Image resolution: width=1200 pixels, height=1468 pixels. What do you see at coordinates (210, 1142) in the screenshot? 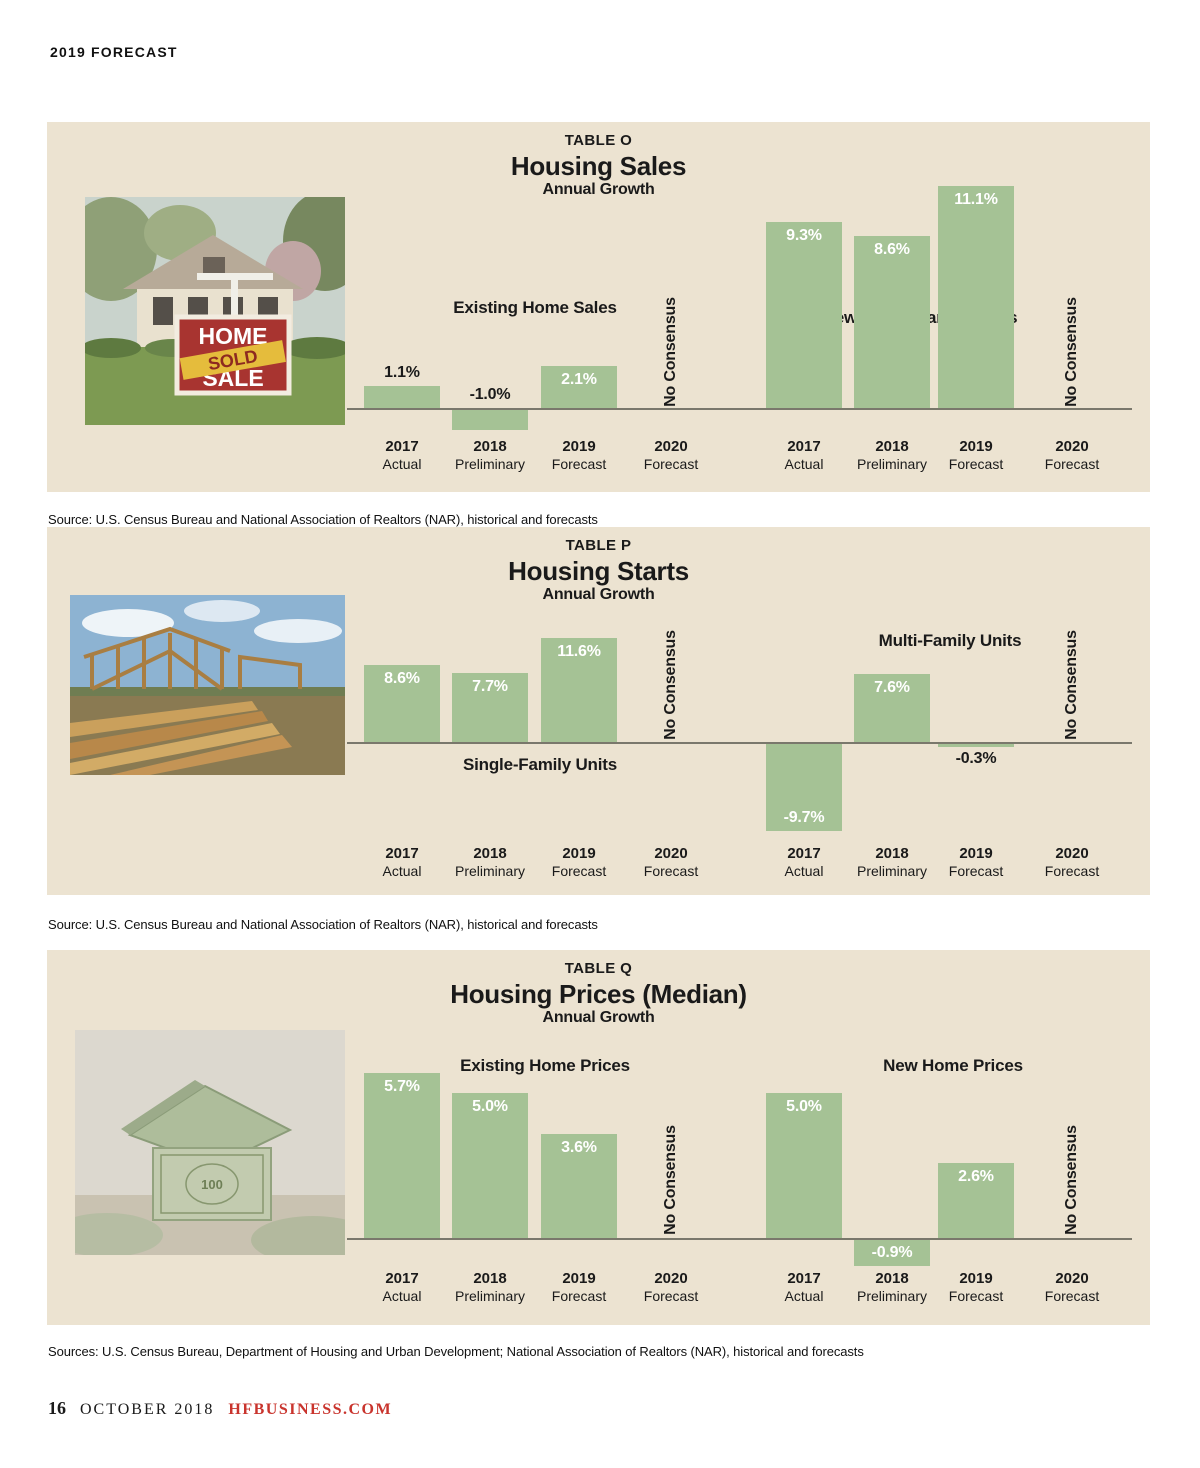
I see `money-house-illustration: 100` at bounding box center [210, 1142].